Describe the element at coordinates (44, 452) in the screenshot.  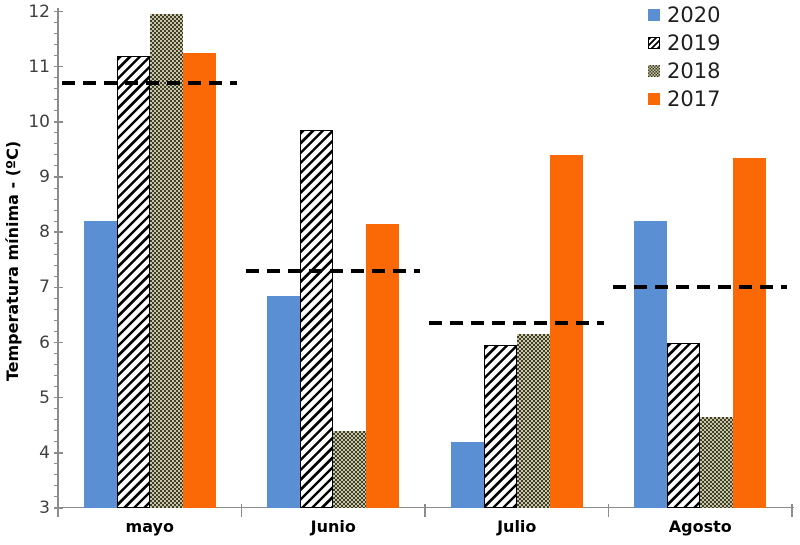
I see `y-tick-label: 4` at that location.